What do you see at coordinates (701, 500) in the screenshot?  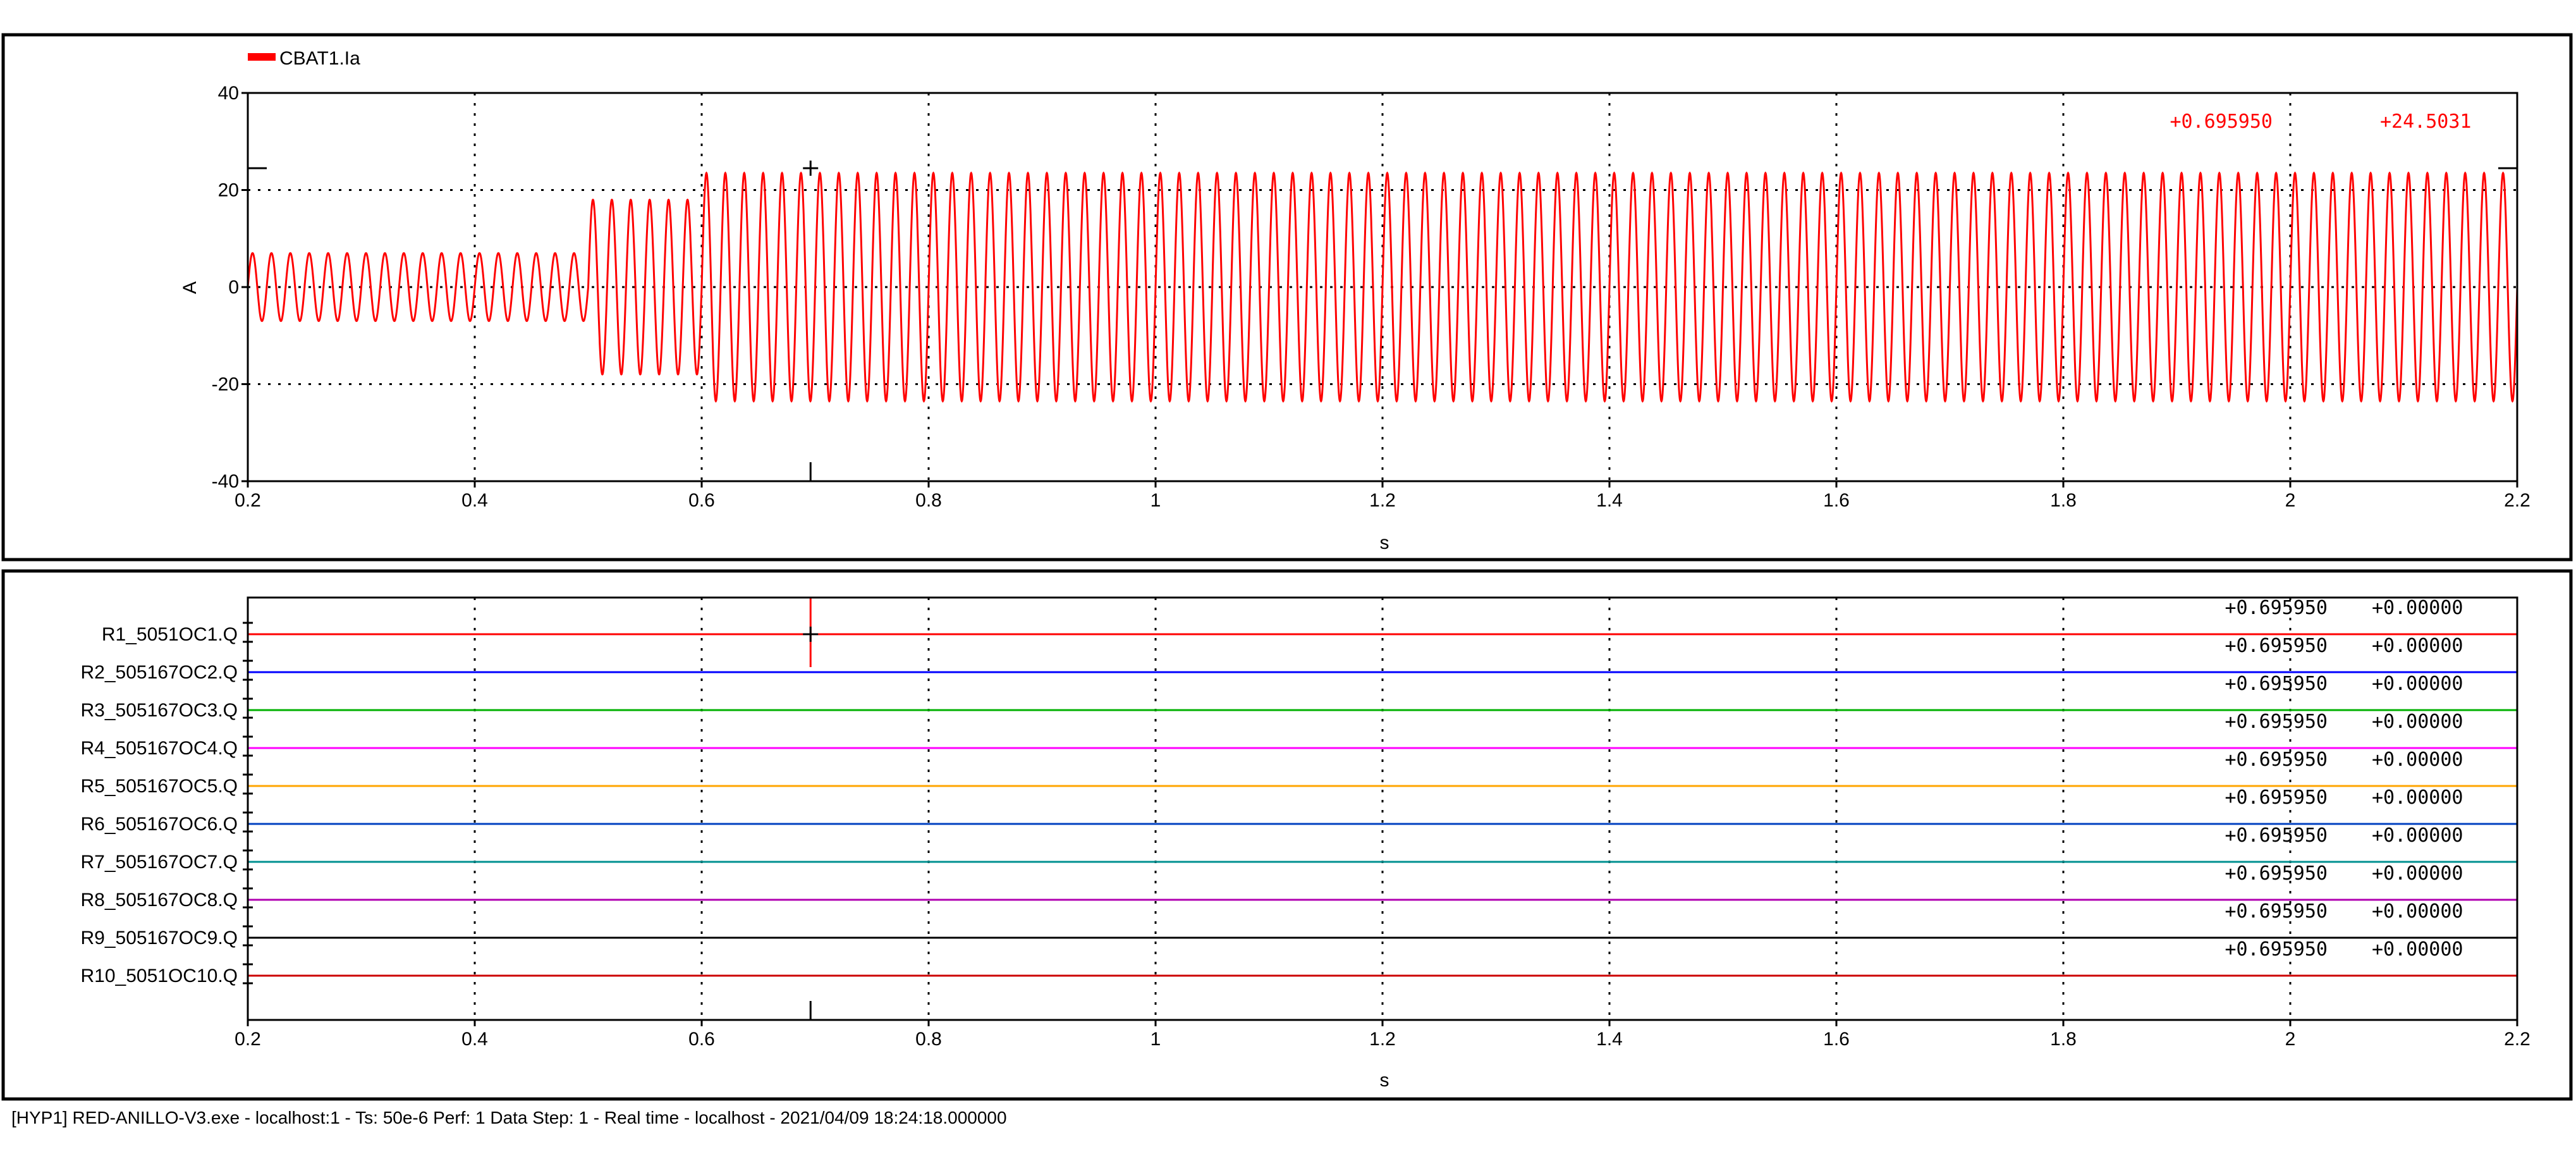 I see `x-tick-label: 0.6` at bounding box center [701, 500].